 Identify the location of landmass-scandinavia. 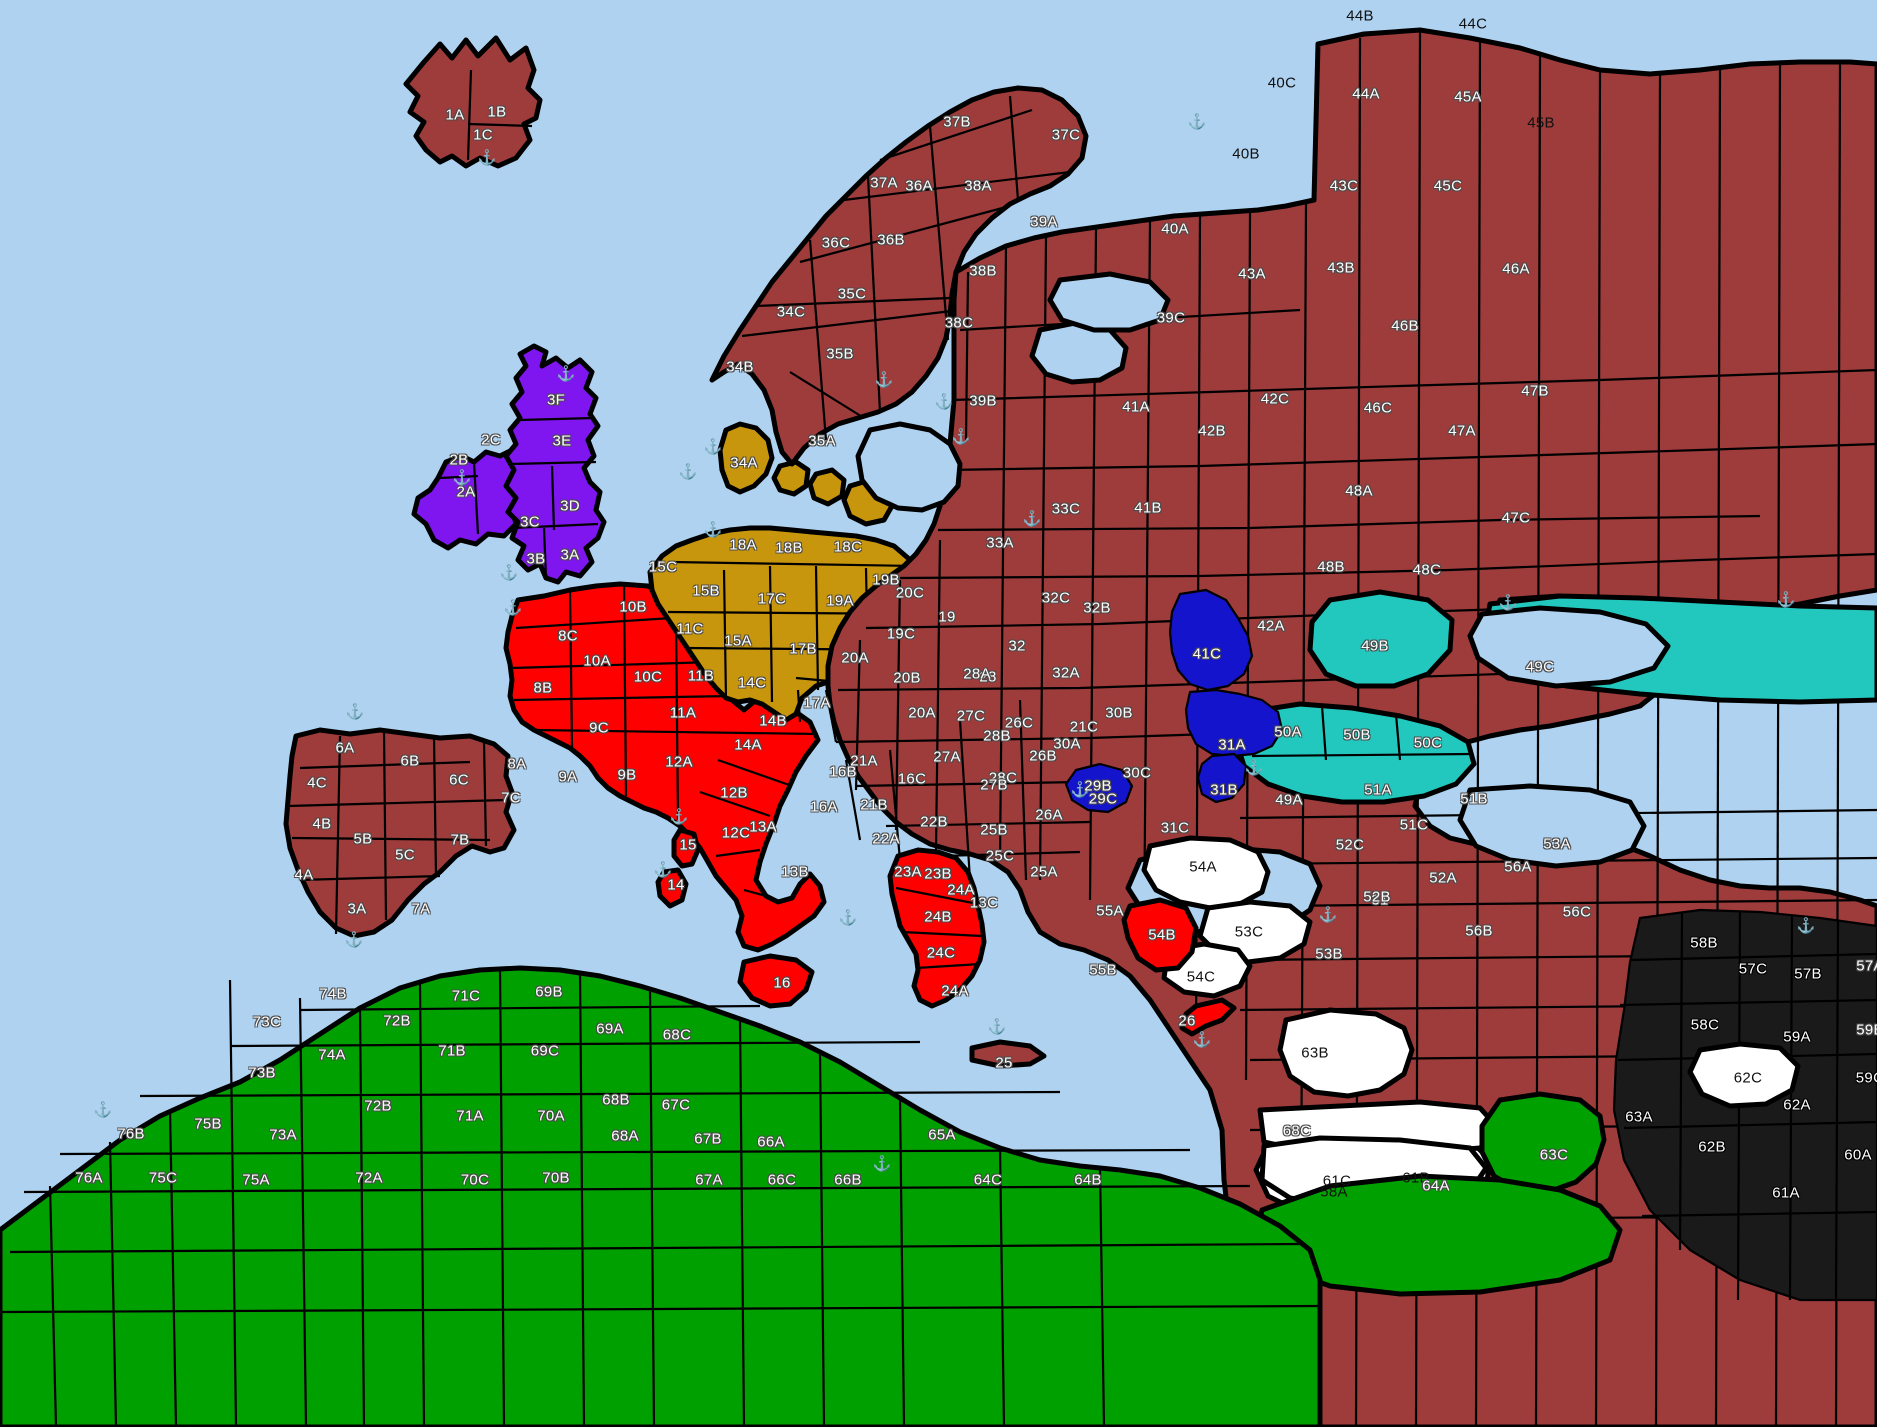
(899, 276).